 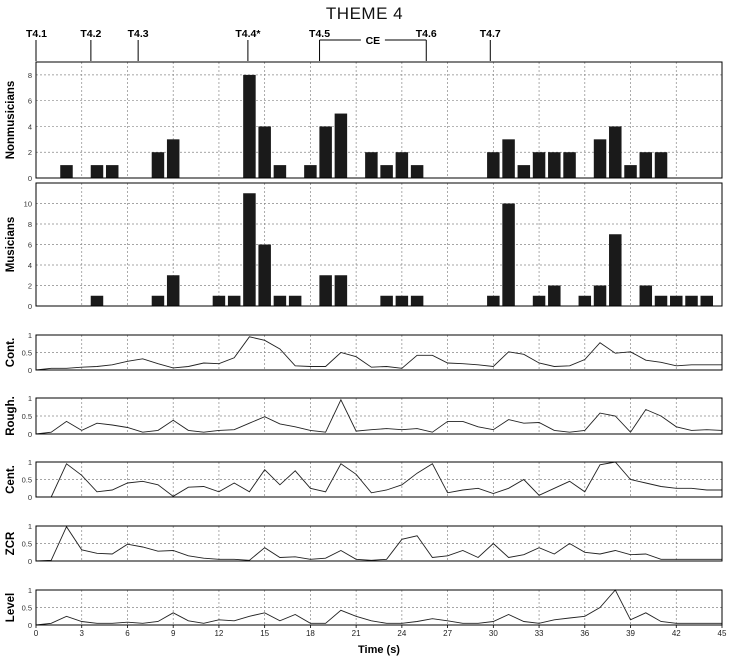 I want to click on section-marker-label: T4.3, so click(x=138, y=34).